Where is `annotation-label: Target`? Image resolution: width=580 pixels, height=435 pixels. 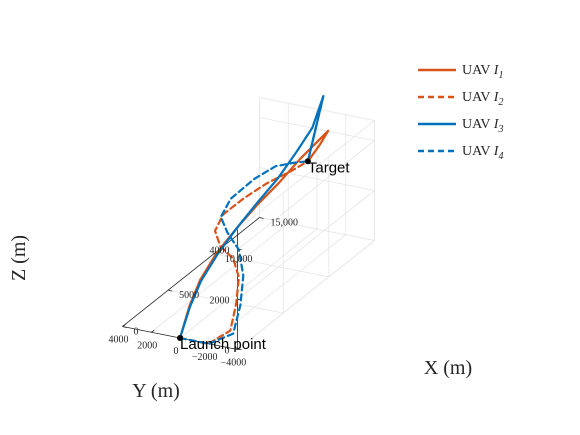 annotation-label: Target is located at coordinates (329, 167).